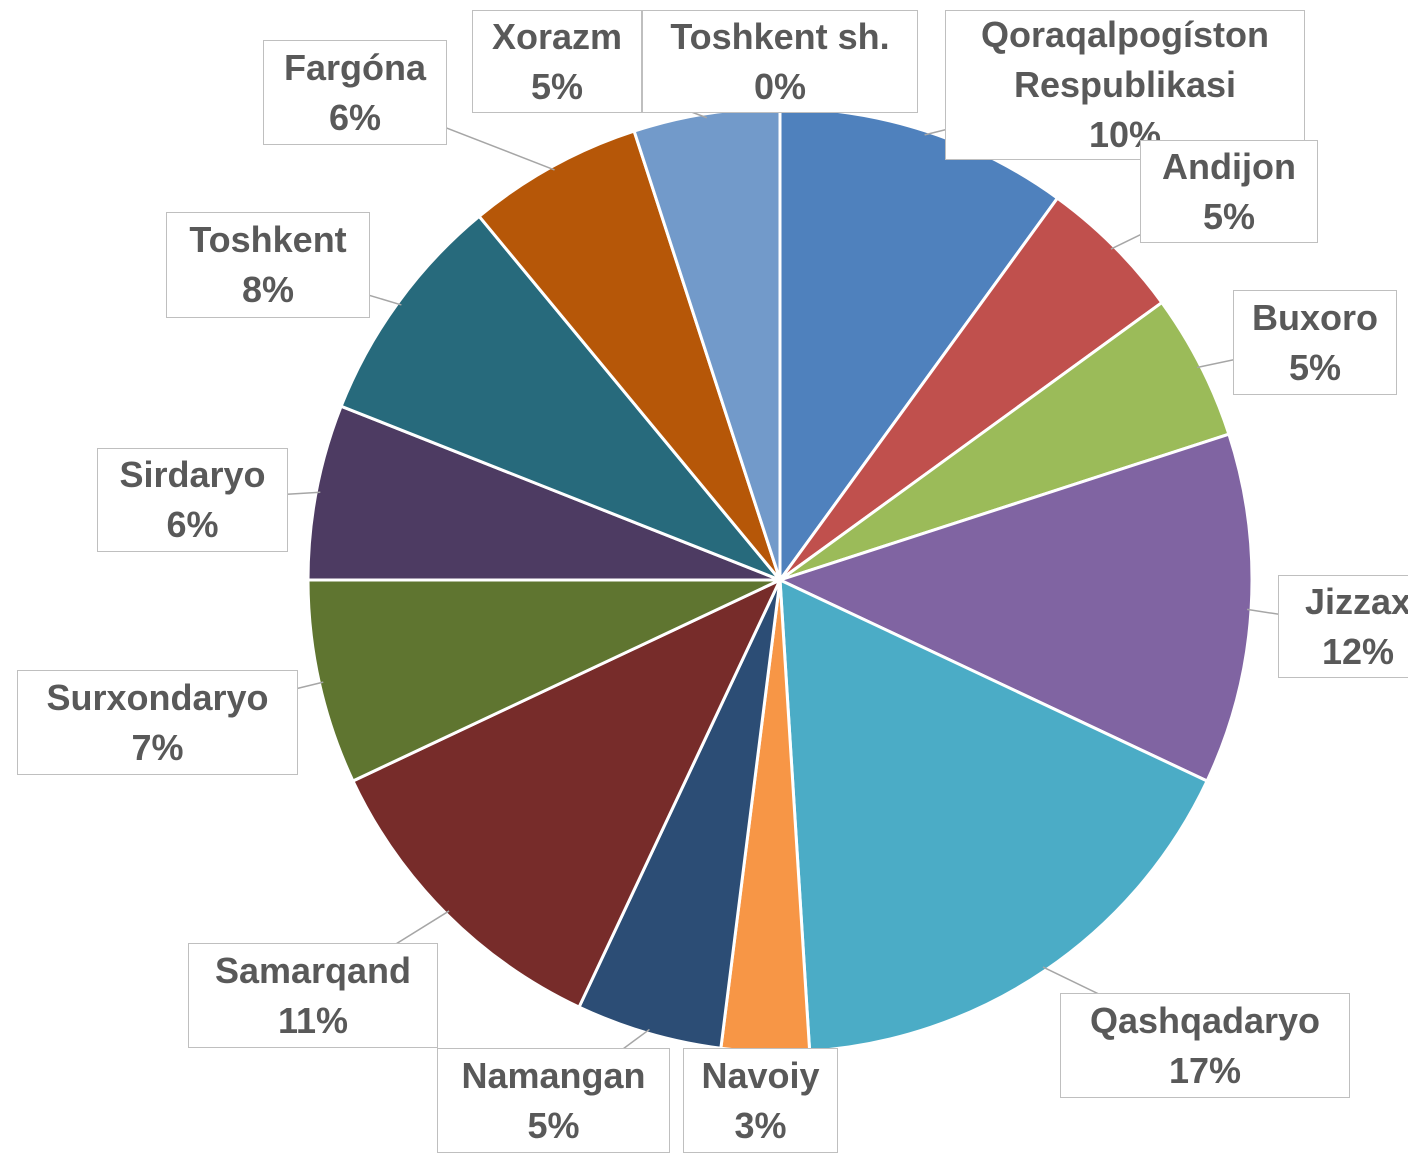 The image size is (1408, 1153). I want to click on label-name: Andijon, so click(1229, 166).